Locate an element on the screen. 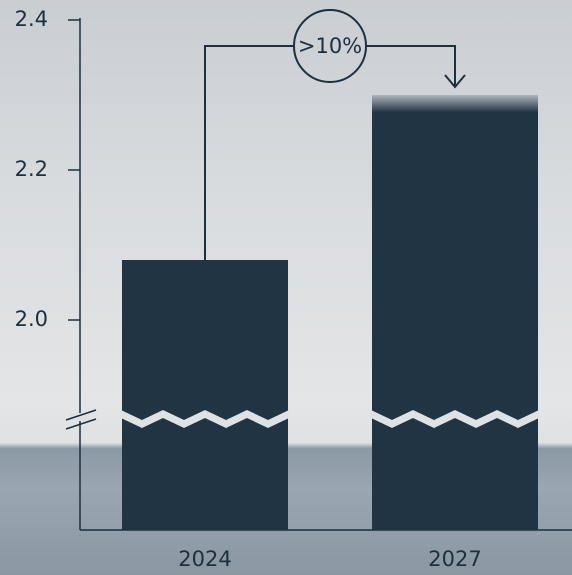 The height and width of the screenshot is (575, 572). arrow-head is located at coordinates (455, 81).